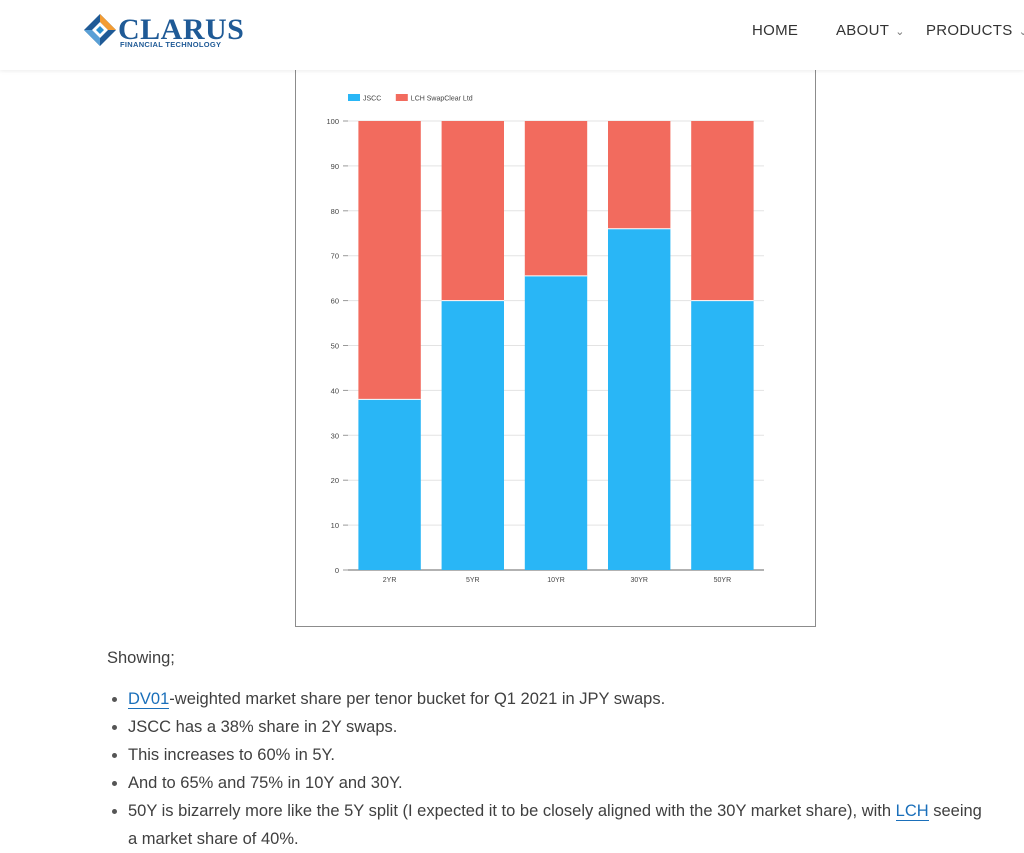  What do you see at coordinates (335, 256) in the screenshot?
I see `y-tick-label: 70` at bounding box center [335, 256].